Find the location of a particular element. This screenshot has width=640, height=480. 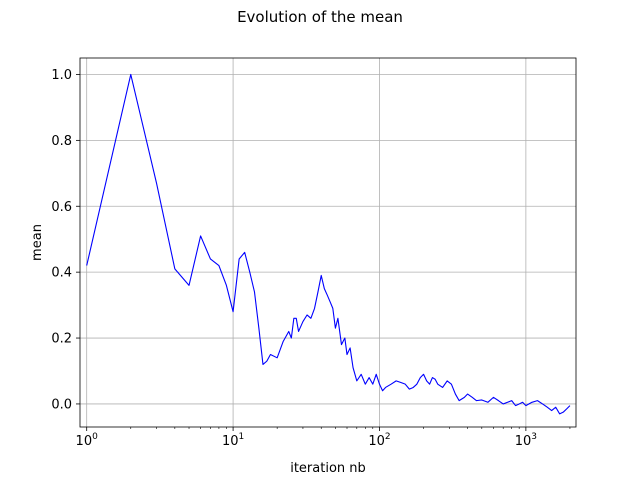

x-tick-label: 10² is located at coordinates (379, 440).